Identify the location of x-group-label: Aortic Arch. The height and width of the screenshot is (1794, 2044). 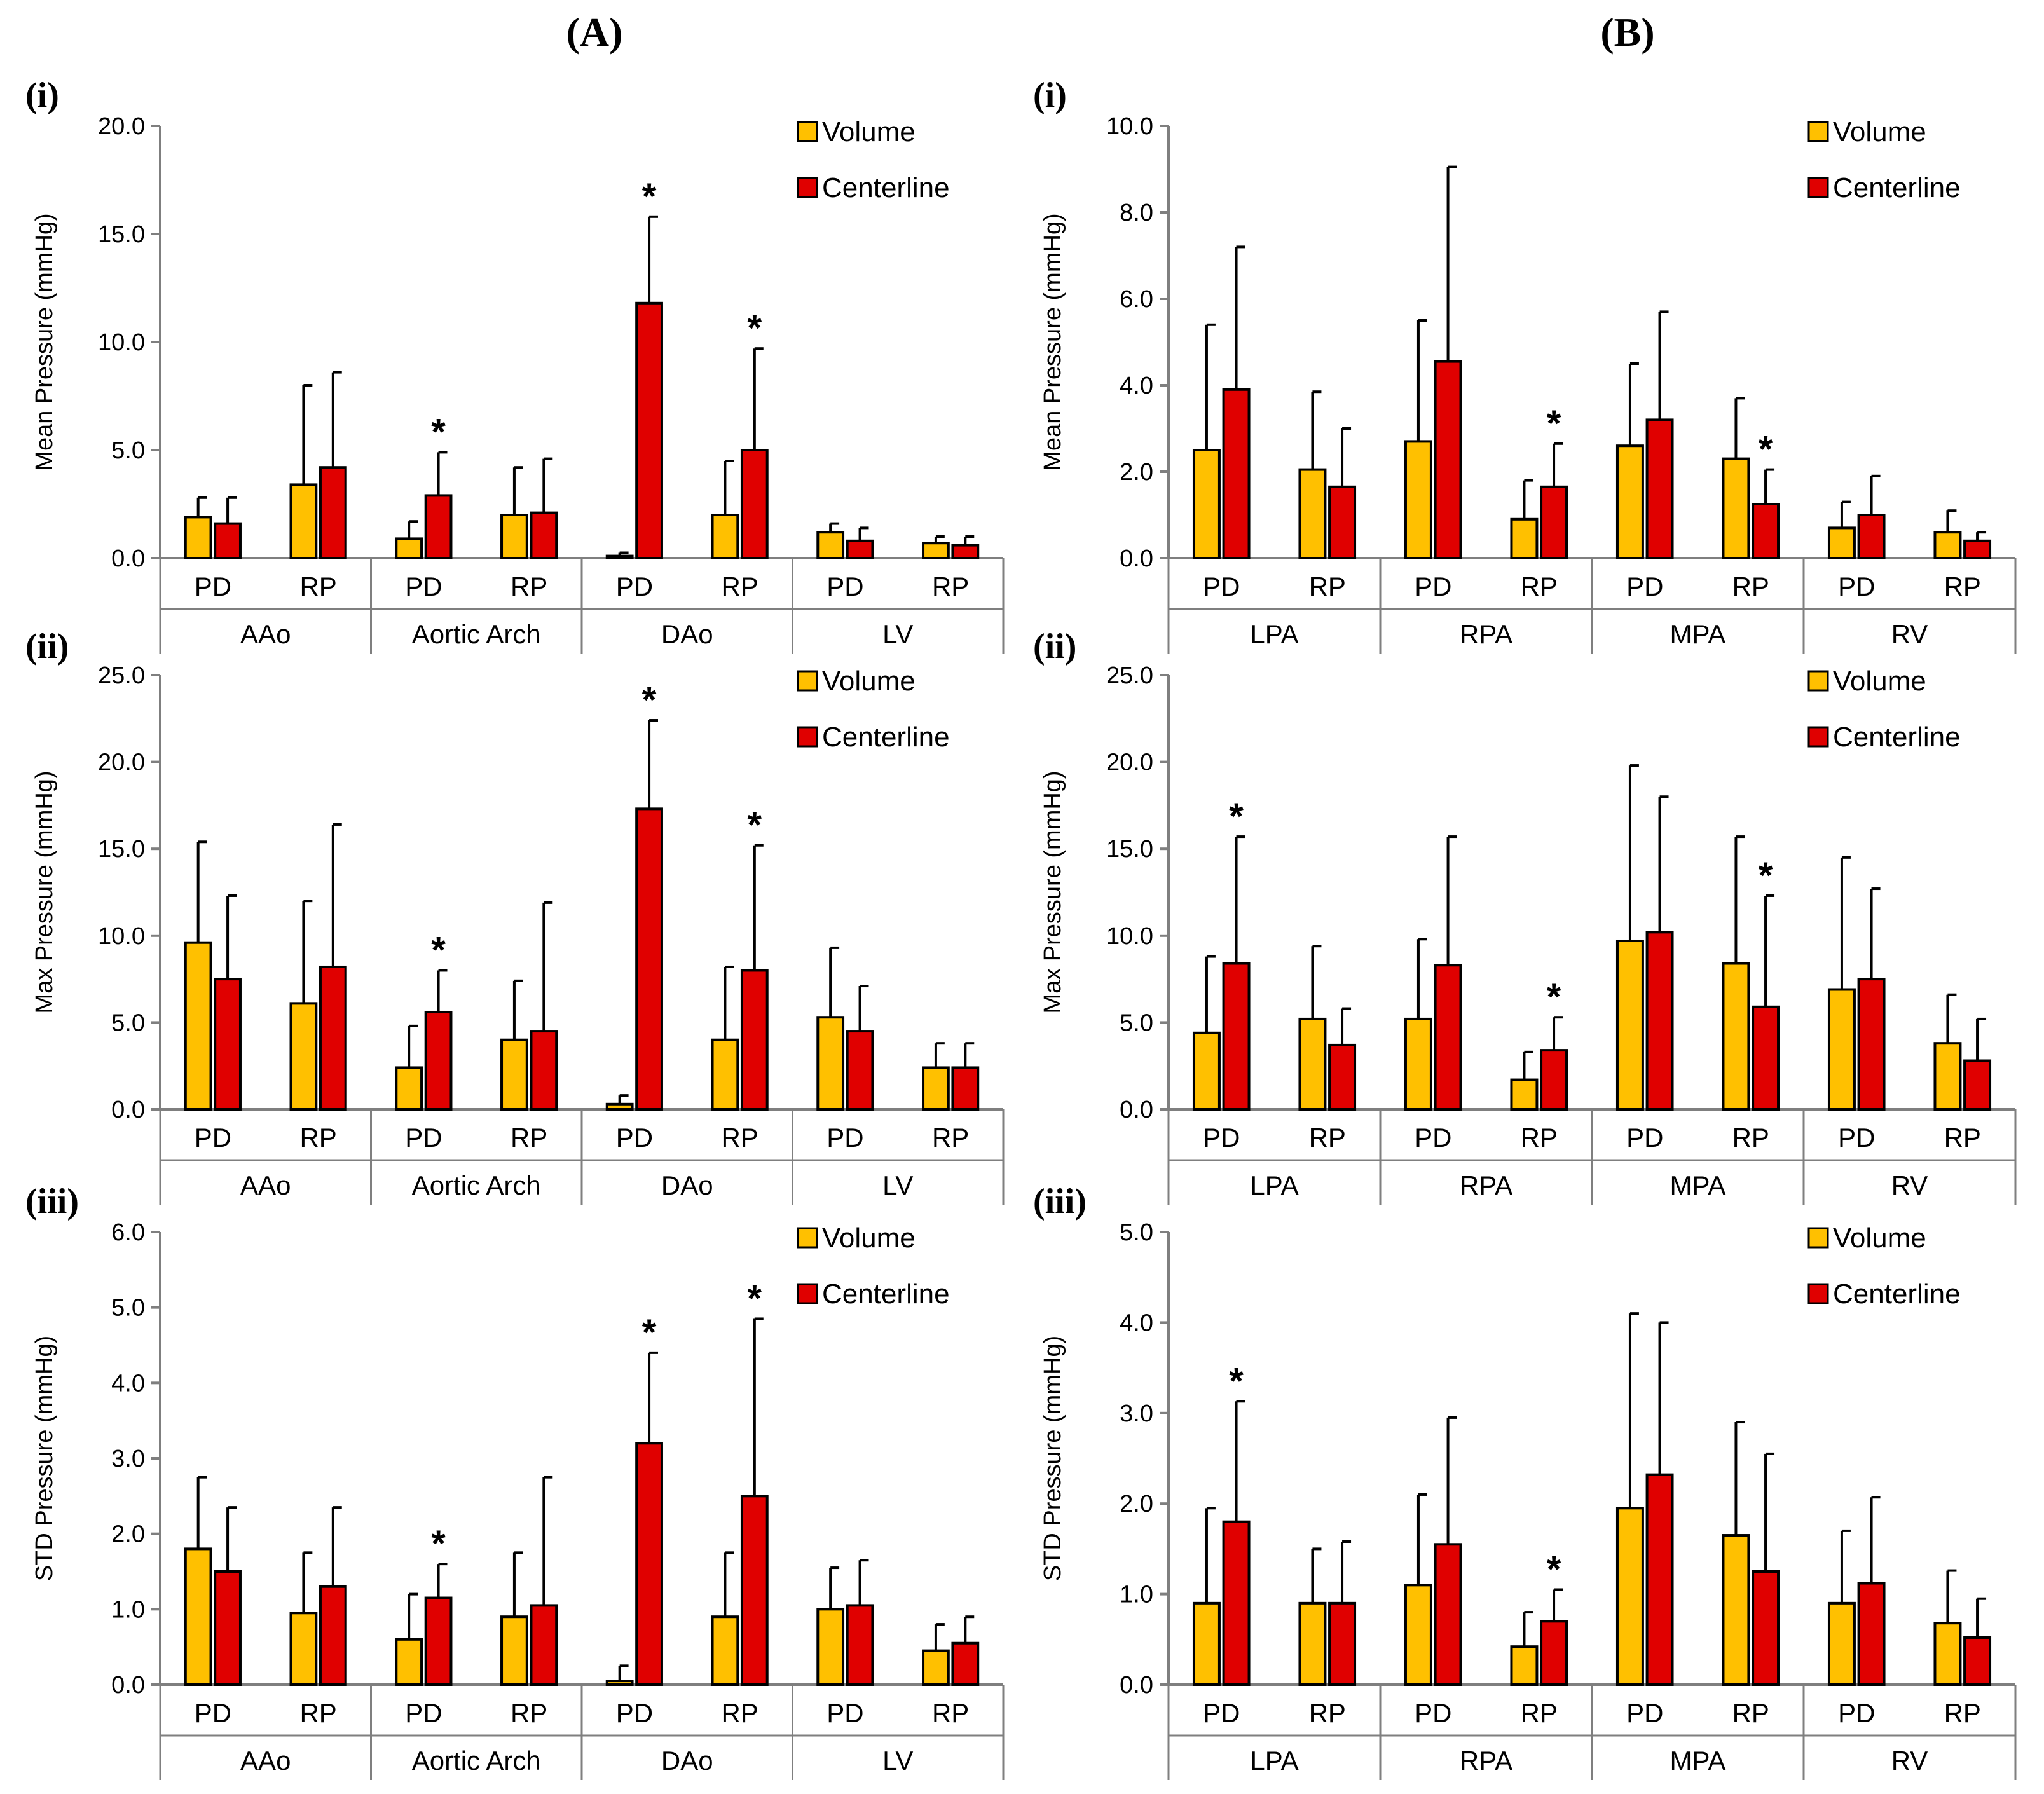
(476, 1761).